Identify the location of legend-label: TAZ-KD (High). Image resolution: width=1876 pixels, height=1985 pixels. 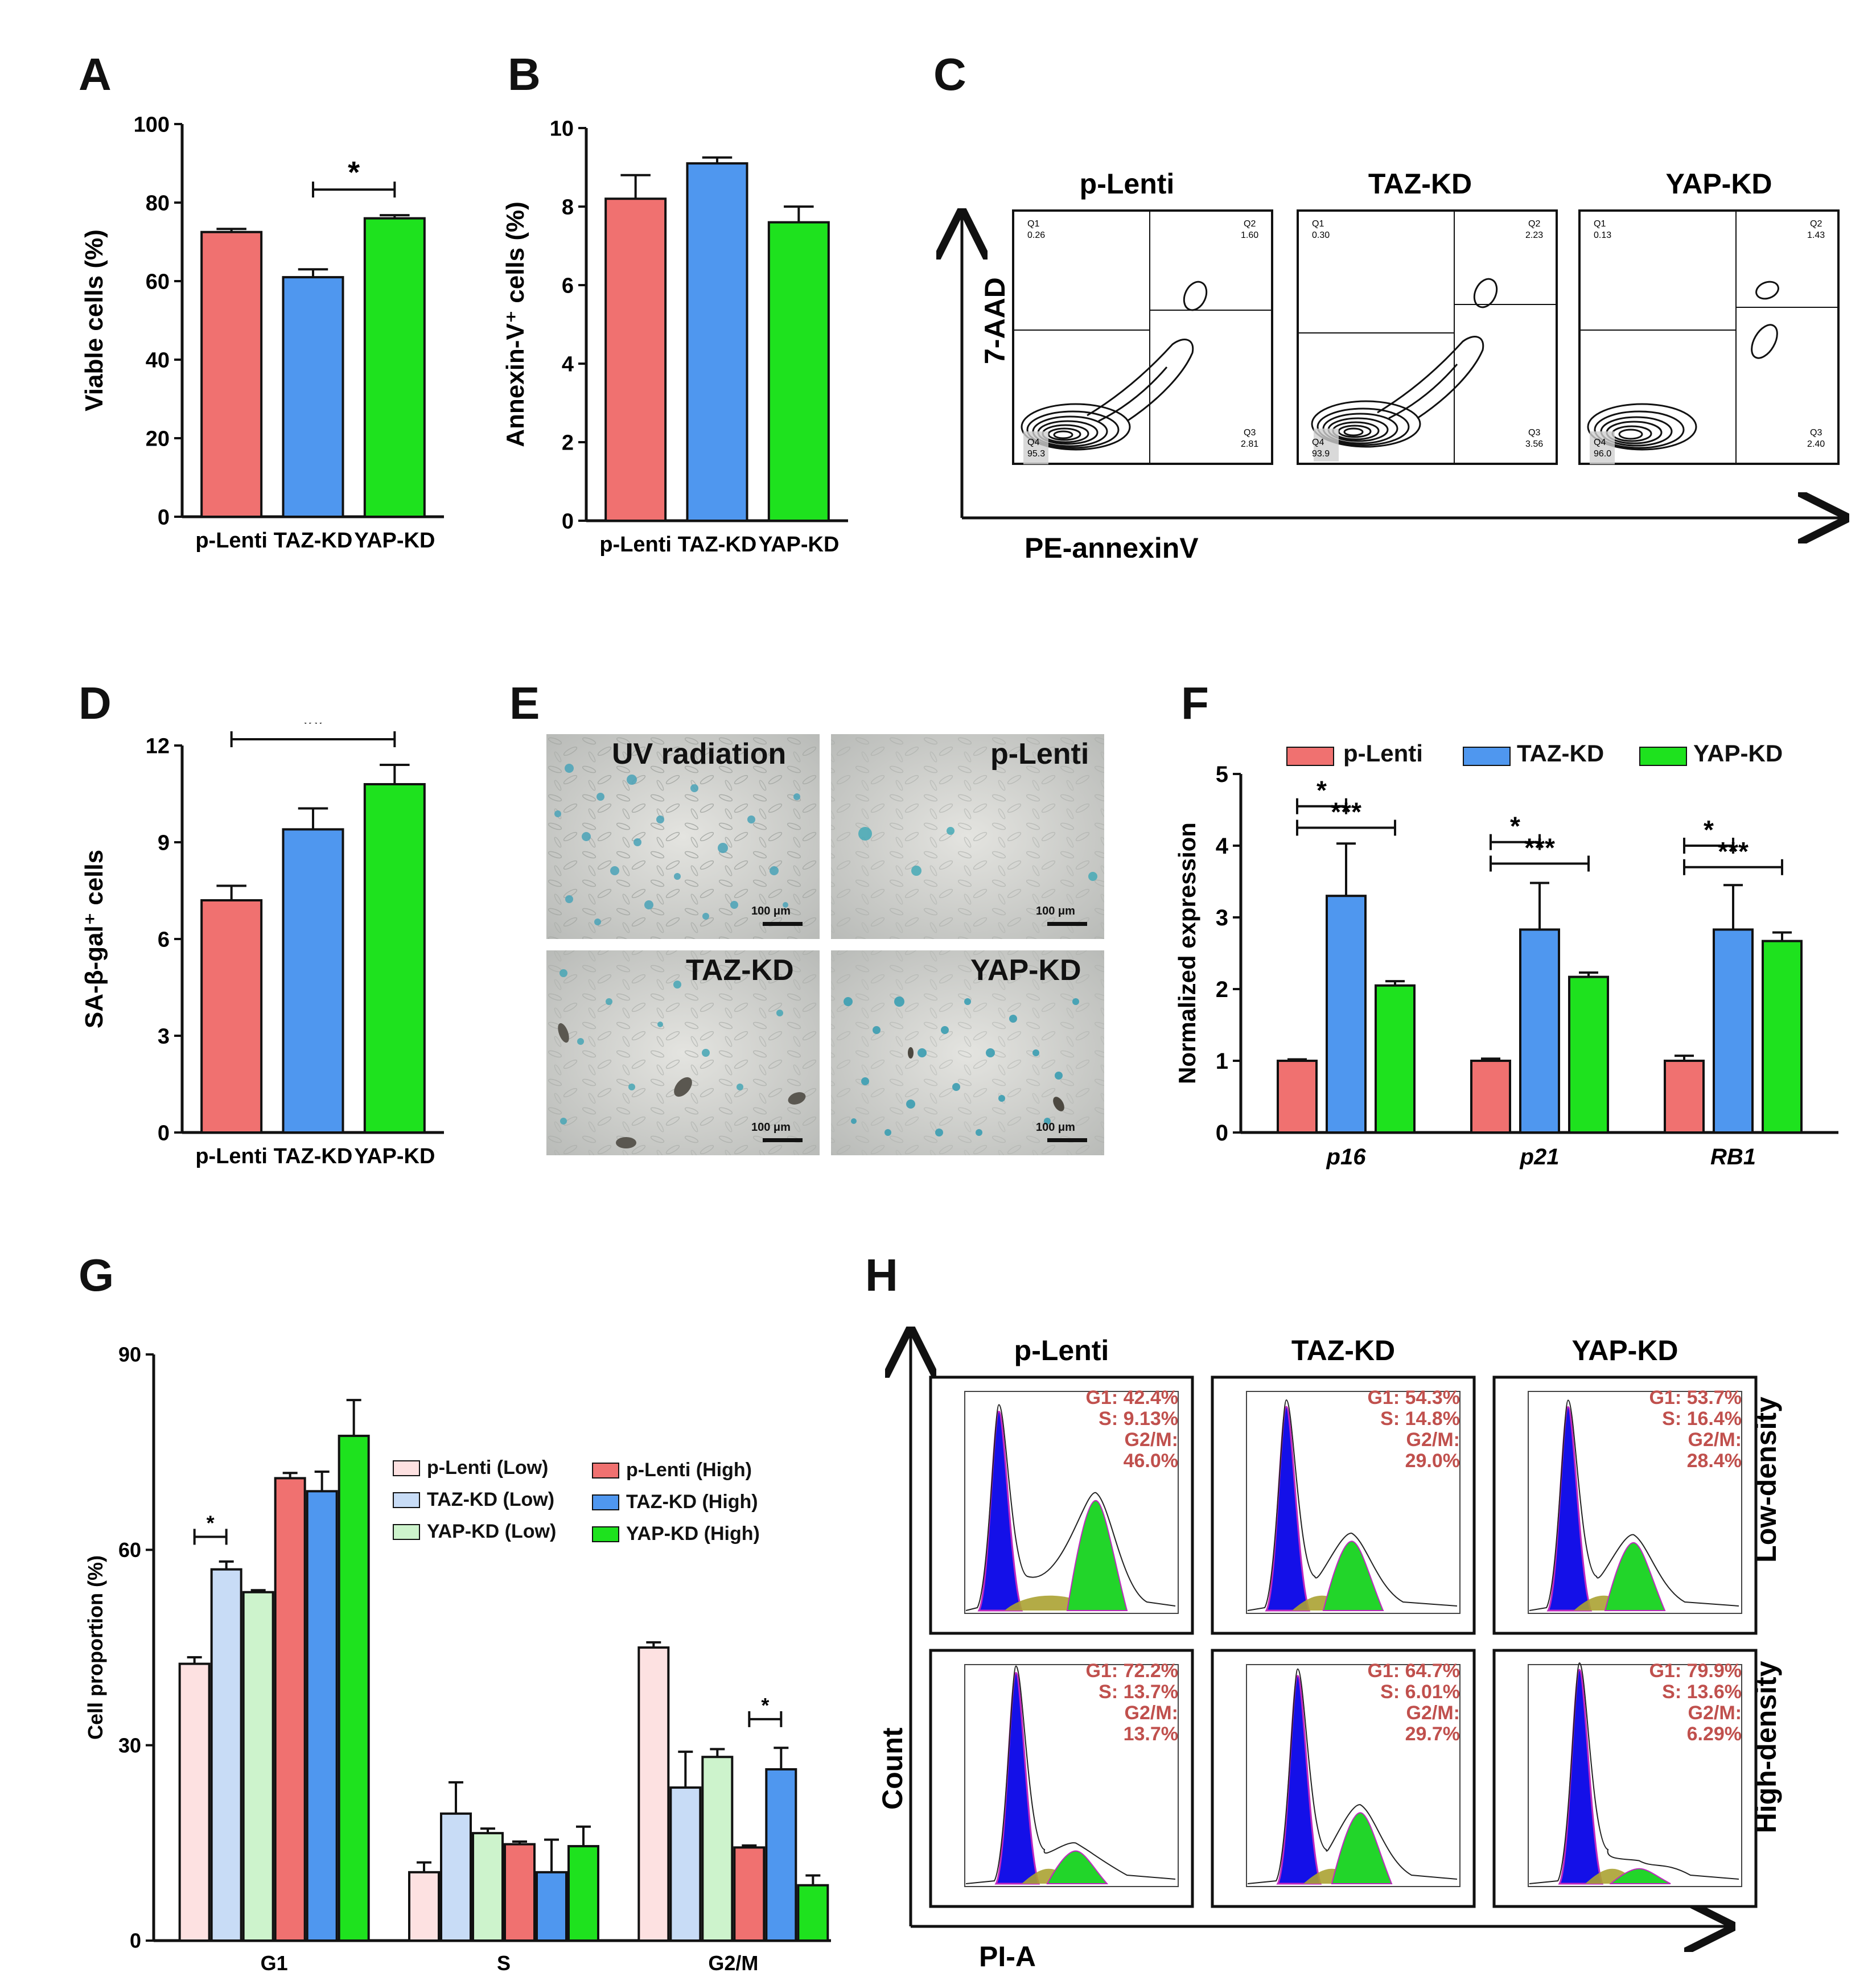
(692, 1502).